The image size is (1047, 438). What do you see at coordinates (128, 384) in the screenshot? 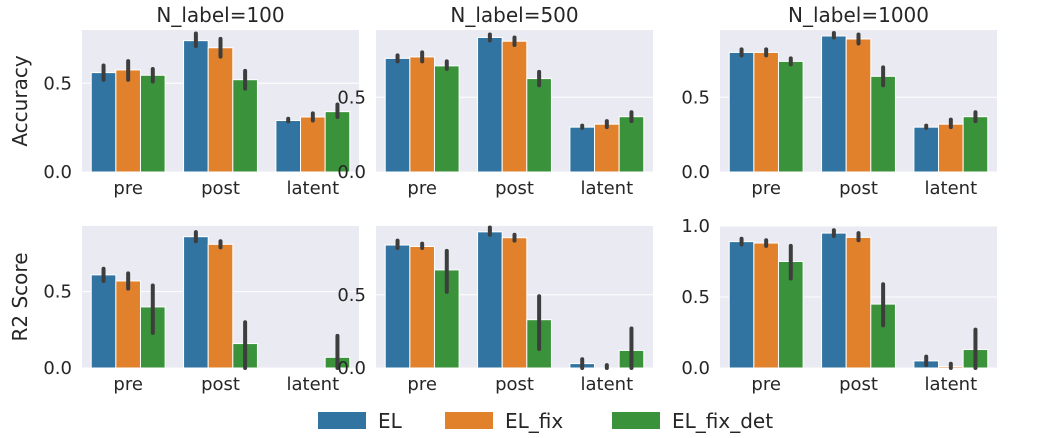
I see `panel-r1-c0-xtick-label-pre: pre` at bounding box center [128, 384].